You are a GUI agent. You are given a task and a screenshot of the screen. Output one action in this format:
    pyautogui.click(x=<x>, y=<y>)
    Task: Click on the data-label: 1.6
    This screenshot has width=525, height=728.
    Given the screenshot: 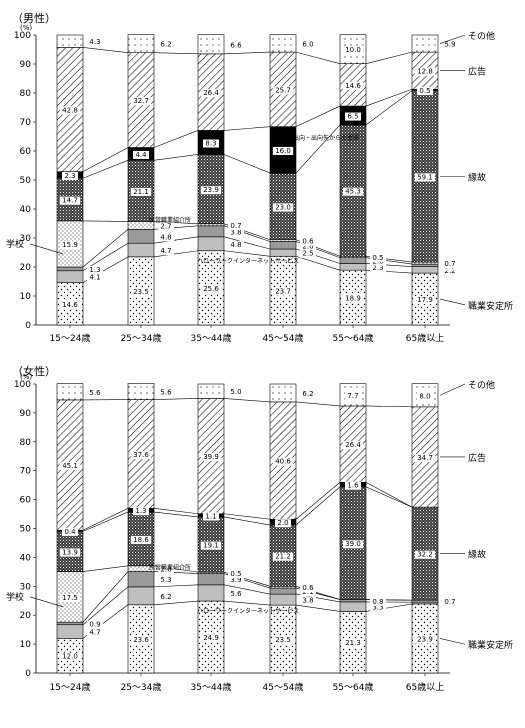 What is the action you would take?
    pyautogui.click(x=353, y=486)
    